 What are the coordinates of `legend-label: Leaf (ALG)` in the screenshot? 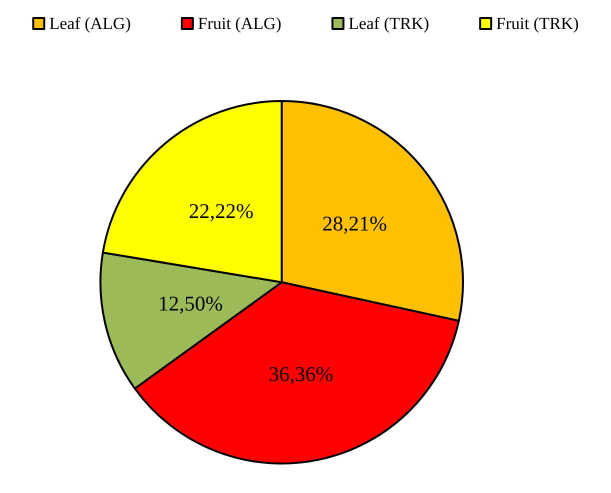 It's located at (90, 23).